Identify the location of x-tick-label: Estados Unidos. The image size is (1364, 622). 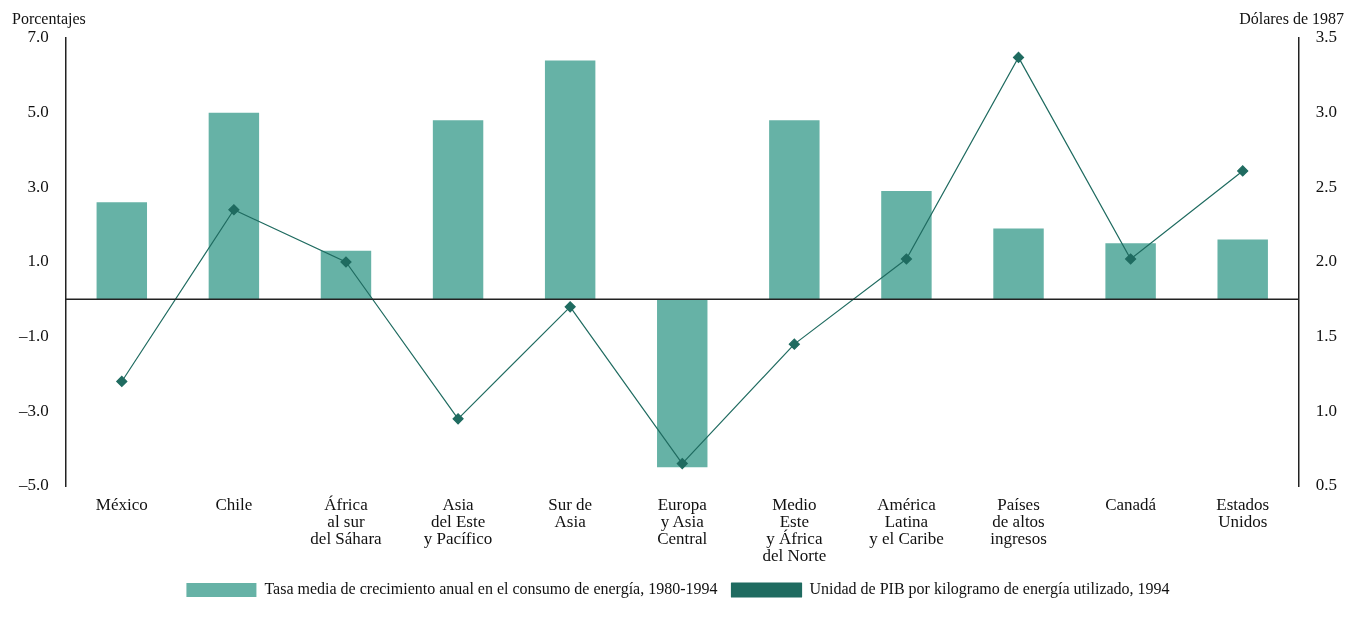
(1243, 512).